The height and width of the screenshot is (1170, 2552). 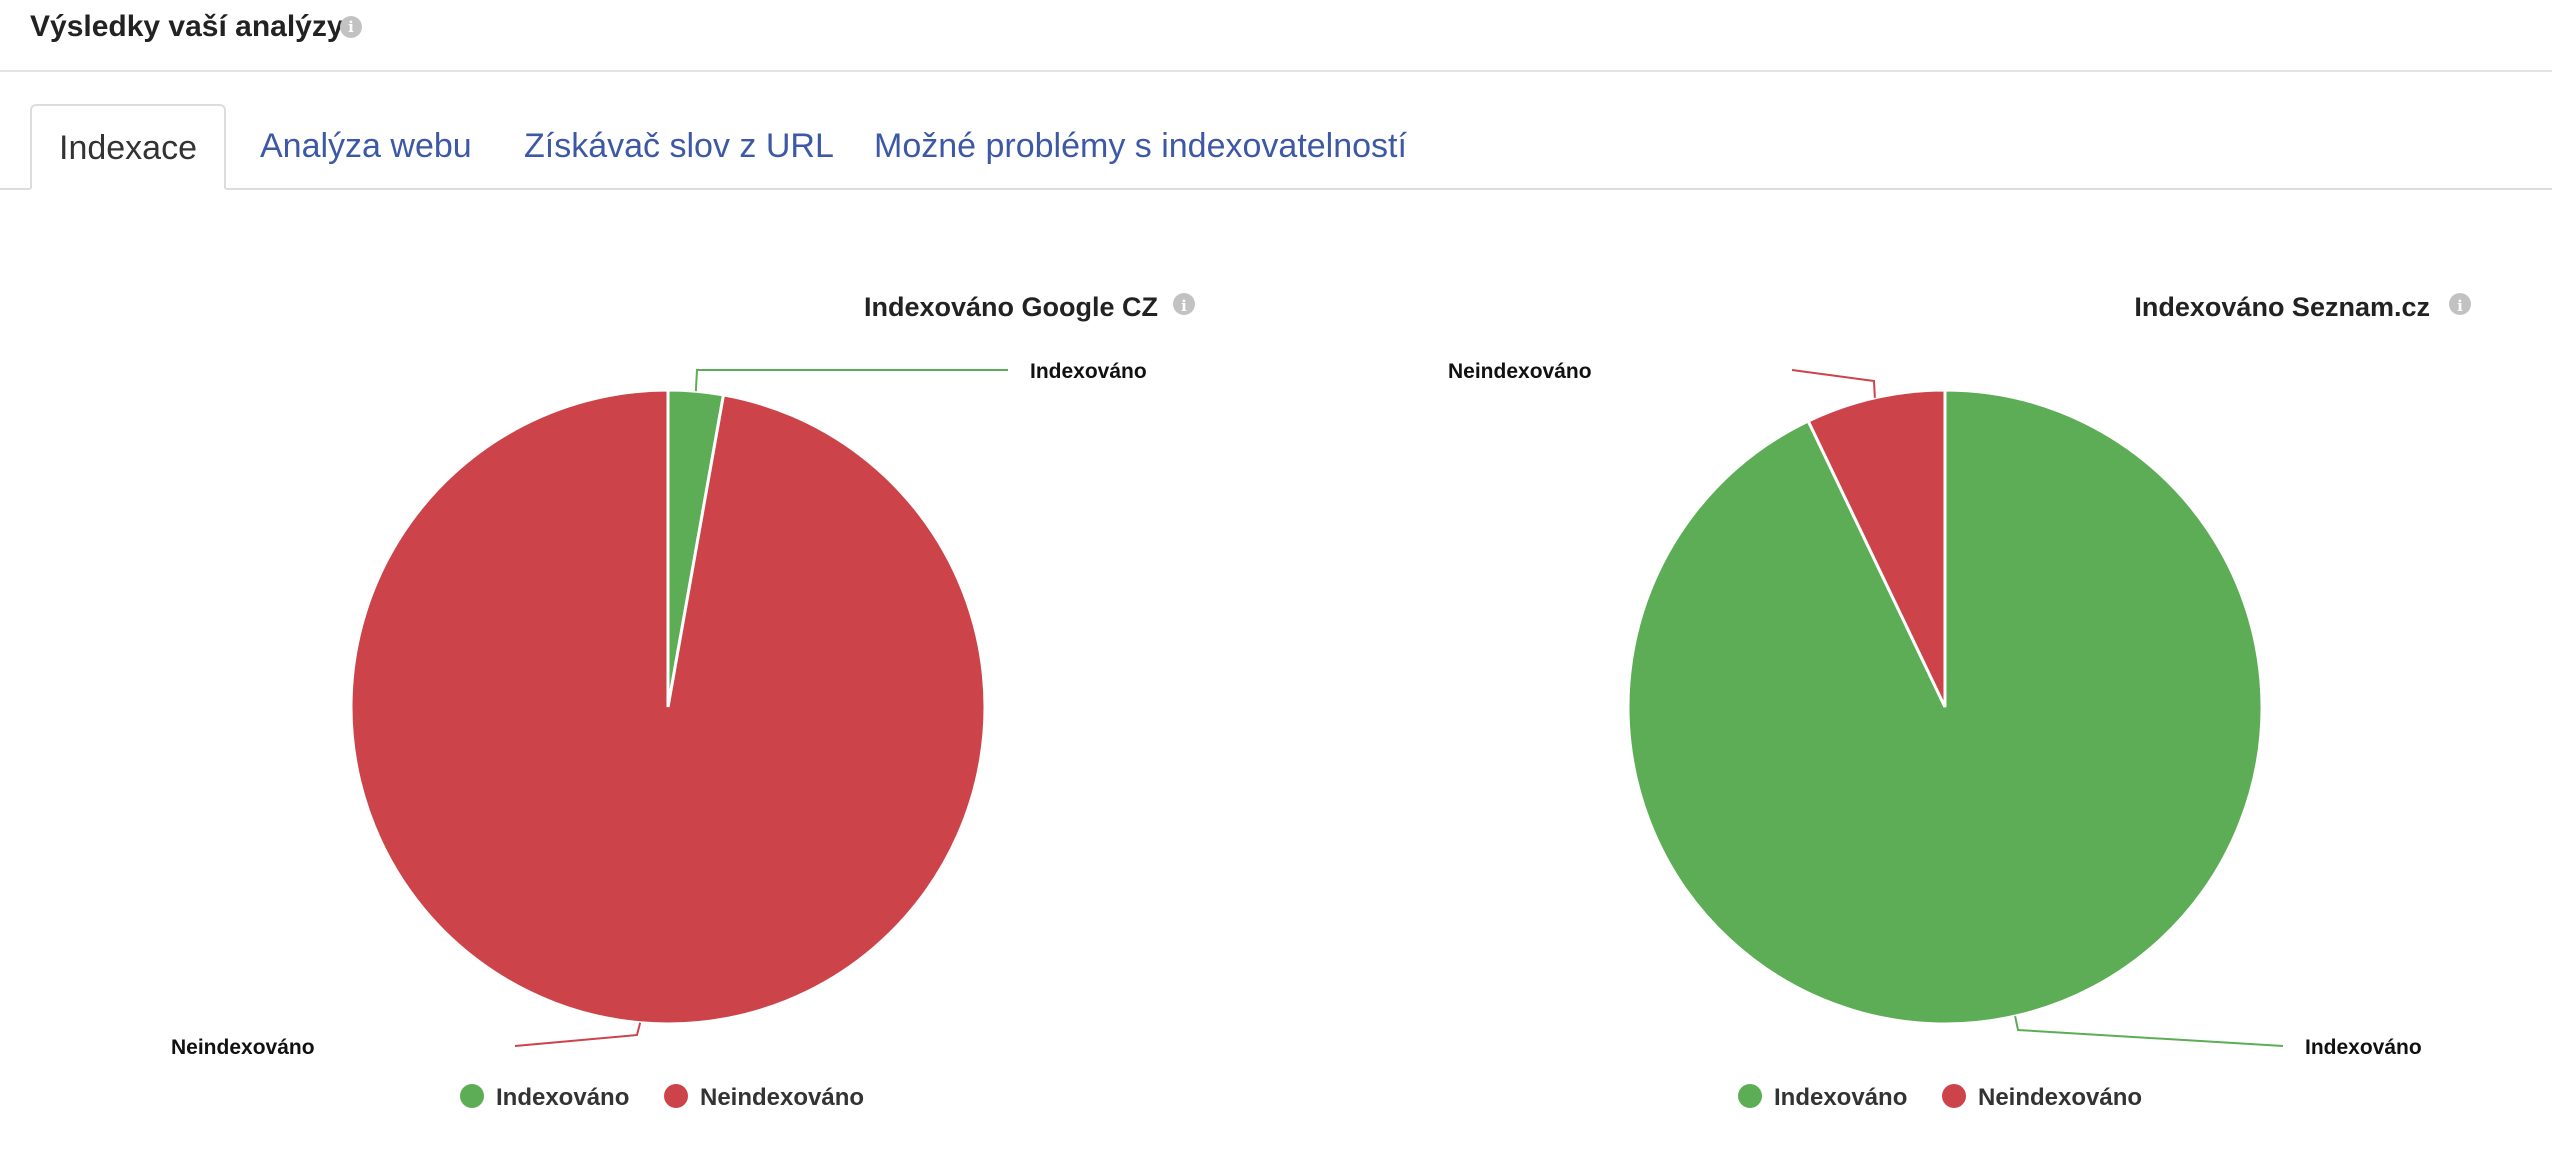 What do you see at coordinates (1140, 146) in the screenshot?
I see `tab-mozne-problemy: Možné problémy s indexovatelností` at bounding box center [1140, 146].